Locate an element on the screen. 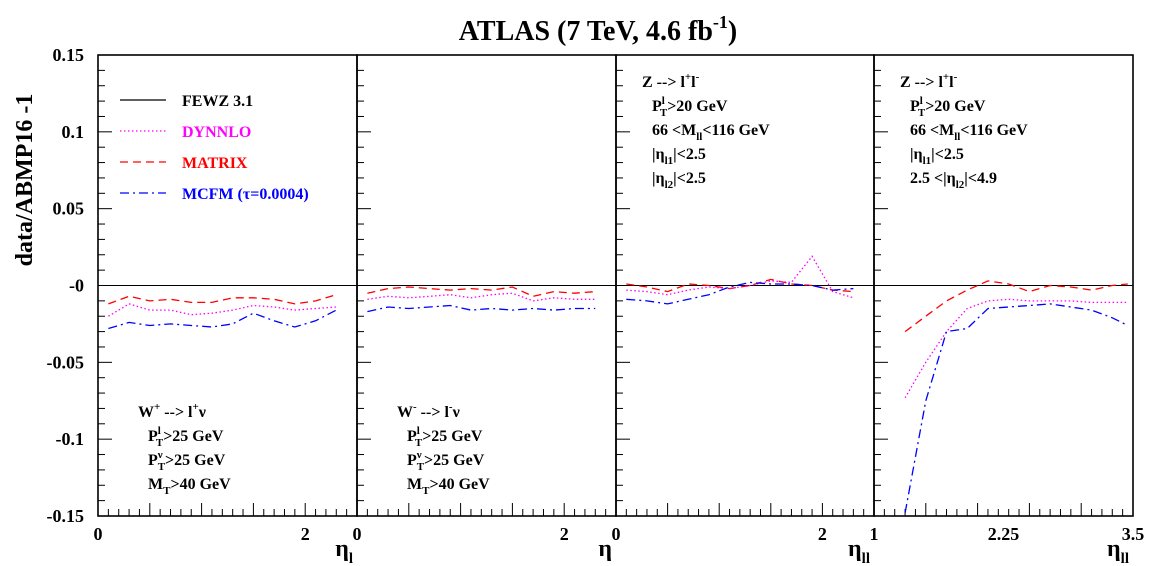 The height and width of the screenshot is (566, 1149). x-axis-label-subscript: ll is located at coordinates (866, 558).